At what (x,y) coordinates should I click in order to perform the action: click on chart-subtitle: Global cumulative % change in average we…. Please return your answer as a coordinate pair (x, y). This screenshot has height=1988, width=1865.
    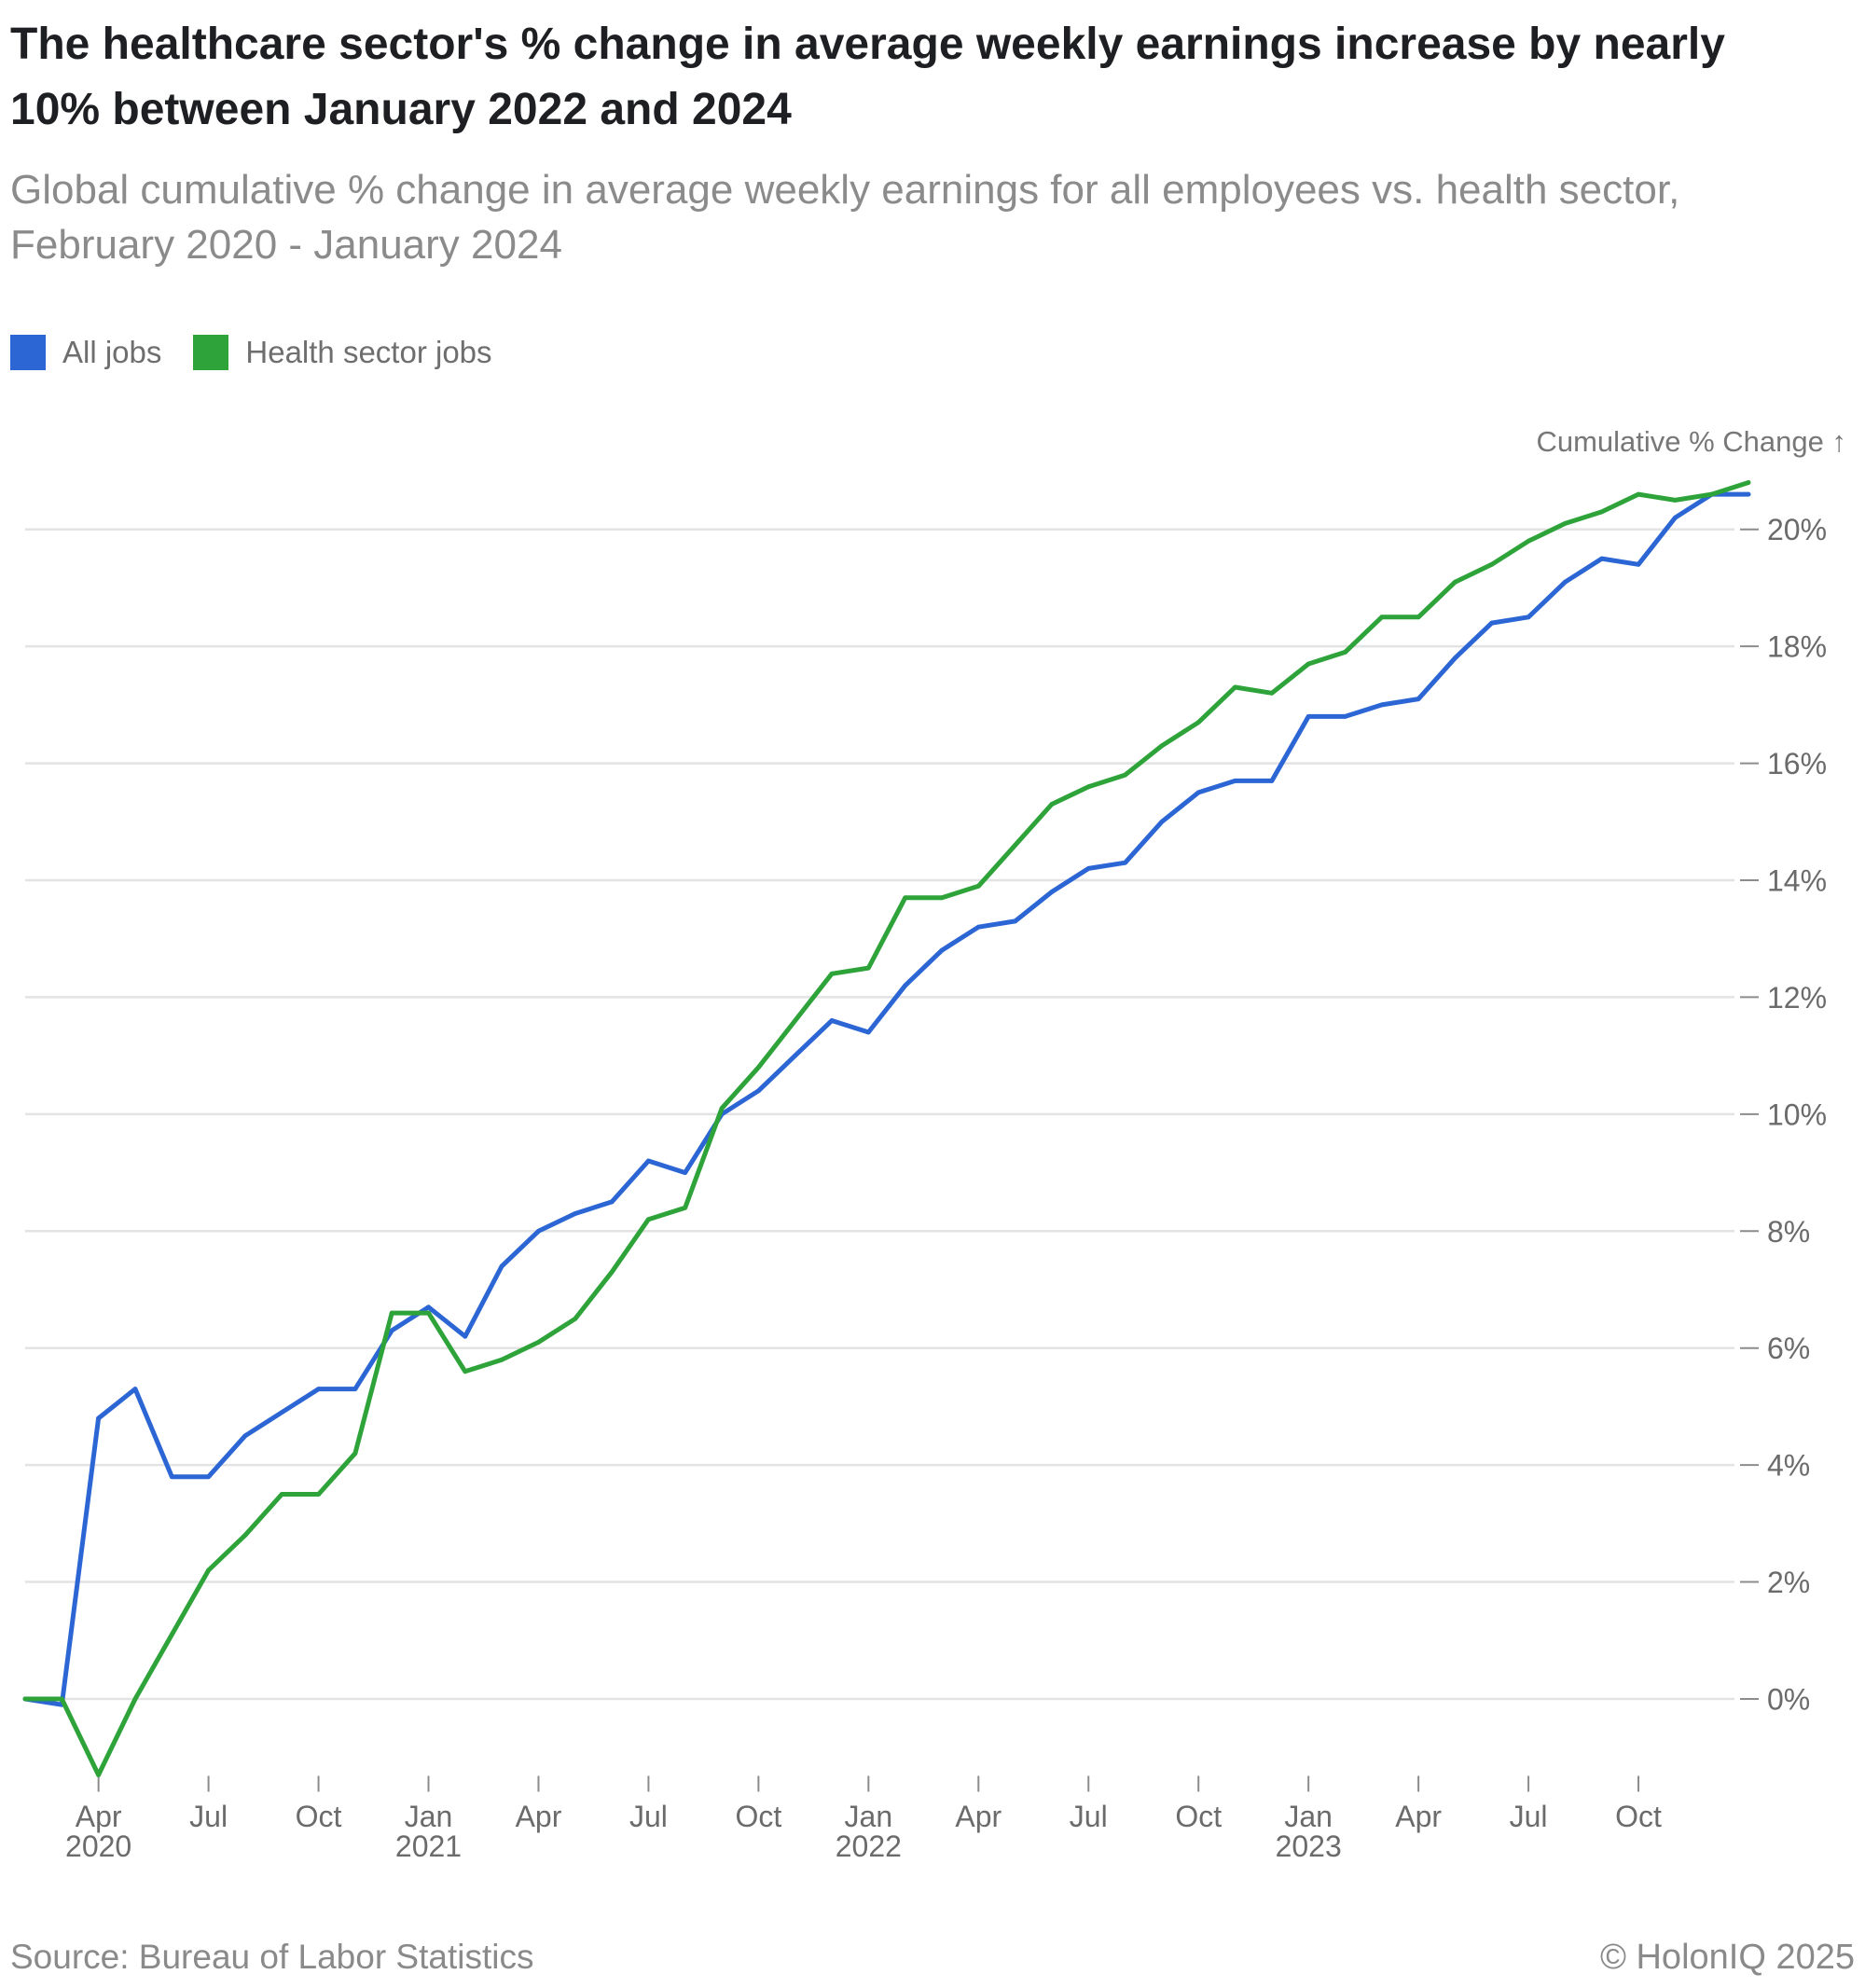
    Looking at the image, I should click on (845, 217).